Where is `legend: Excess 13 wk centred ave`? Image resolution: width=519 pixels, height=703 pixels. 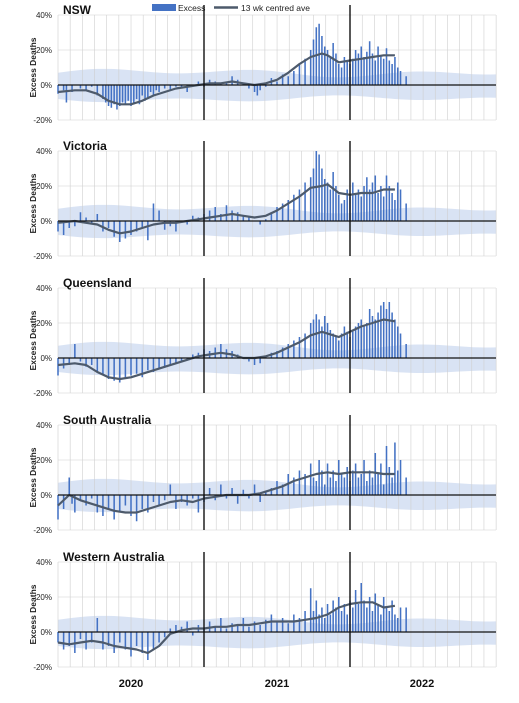
legend: Excess 13 wk centred ave is located at coordinates (231, 8).